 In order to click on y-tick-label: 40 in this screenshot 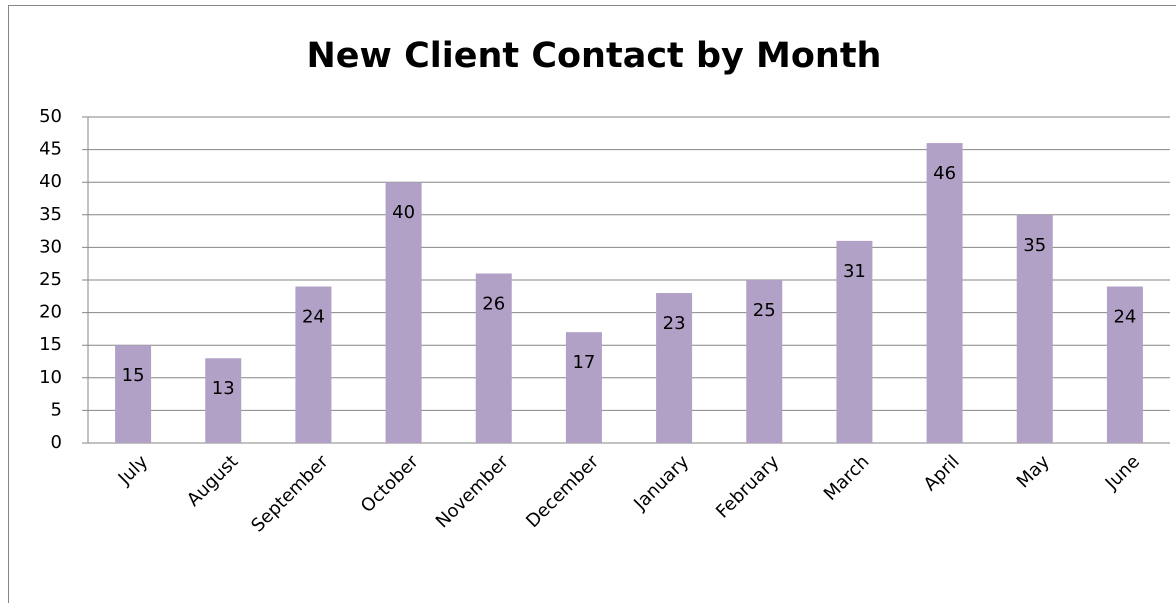, I will do `click(50, 181)`.